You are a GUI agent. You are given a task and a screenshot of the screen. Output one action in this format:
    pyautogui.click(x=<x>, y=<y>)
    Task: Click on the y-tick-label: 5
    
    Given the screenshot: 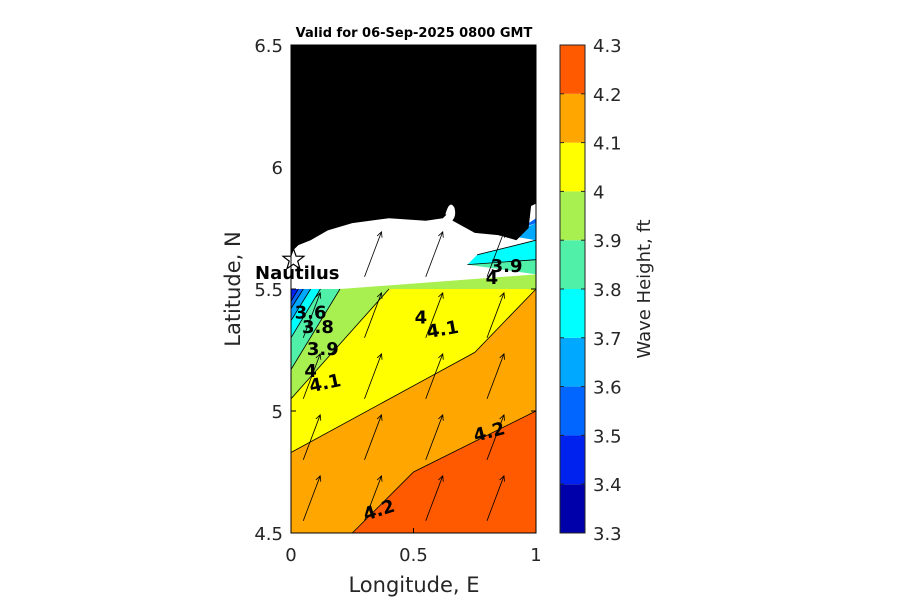 What is the action you would take?
    pyautogui.click(x=277, y=412)
    